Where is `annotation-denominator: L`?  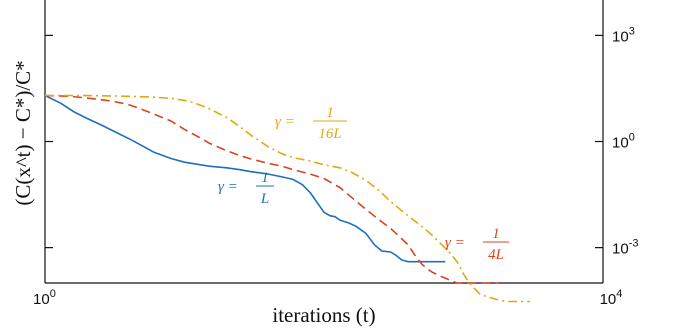 annotation-denominator: L is located at coordinates (264, 199).